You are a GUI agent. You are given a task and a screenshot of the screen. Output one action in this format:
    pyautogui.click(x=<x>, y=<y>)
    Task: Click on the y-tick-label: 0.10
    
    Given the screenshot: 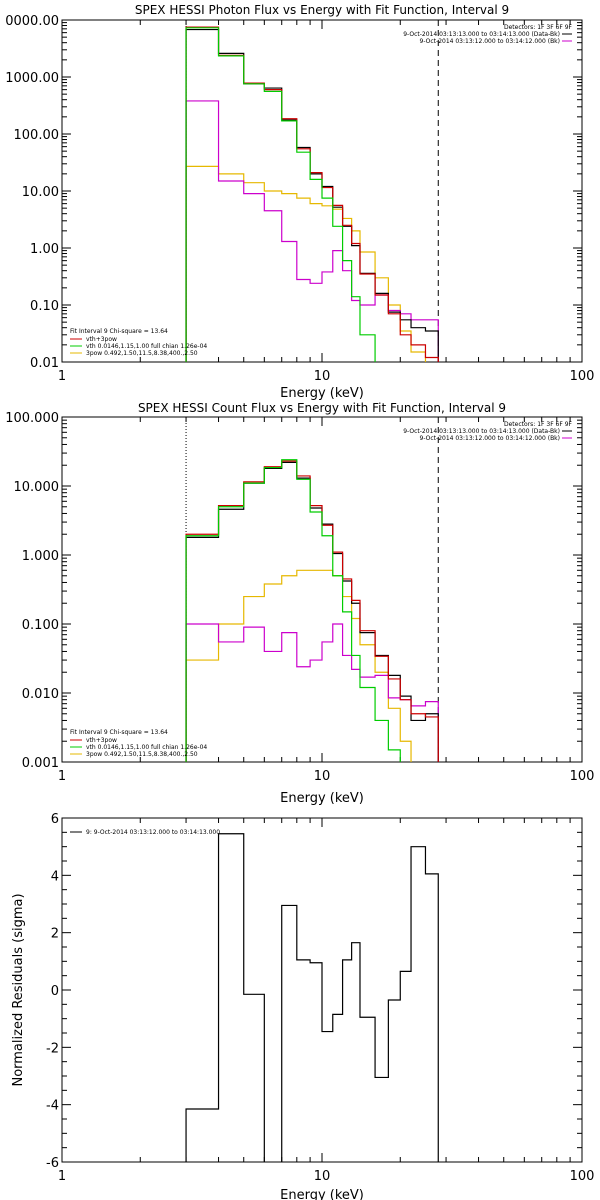 What is the action you would take?
    pyautogui.click(x=44, y=306)
    